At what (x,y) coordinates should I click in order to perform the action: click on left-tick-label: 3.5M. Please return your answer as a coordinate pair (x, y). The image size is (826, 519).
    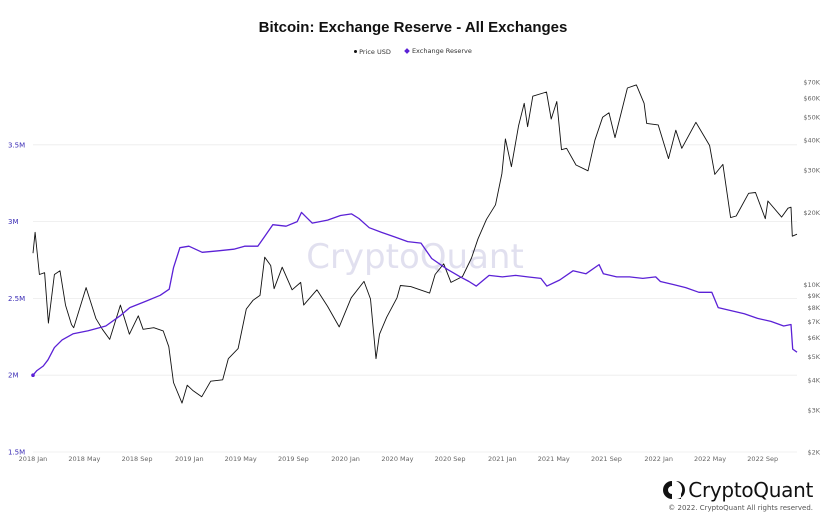
    Looking at the image, I should click on (16, 145).